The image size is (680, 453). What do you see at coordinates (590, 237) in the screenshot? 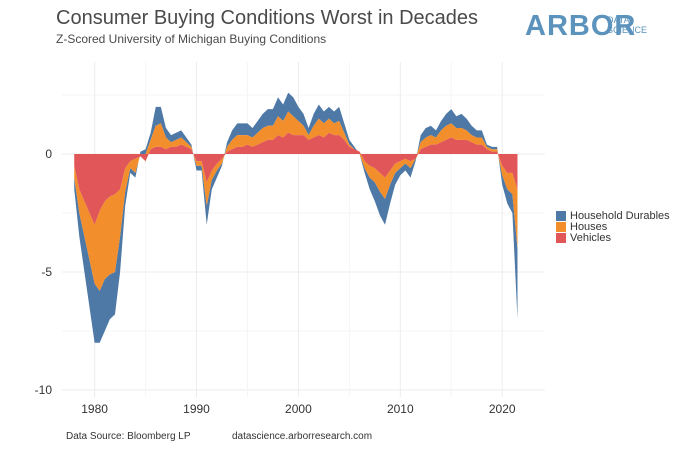
I see `legend-label-vehicles: Vehicles` at bounding box center [590, 237].